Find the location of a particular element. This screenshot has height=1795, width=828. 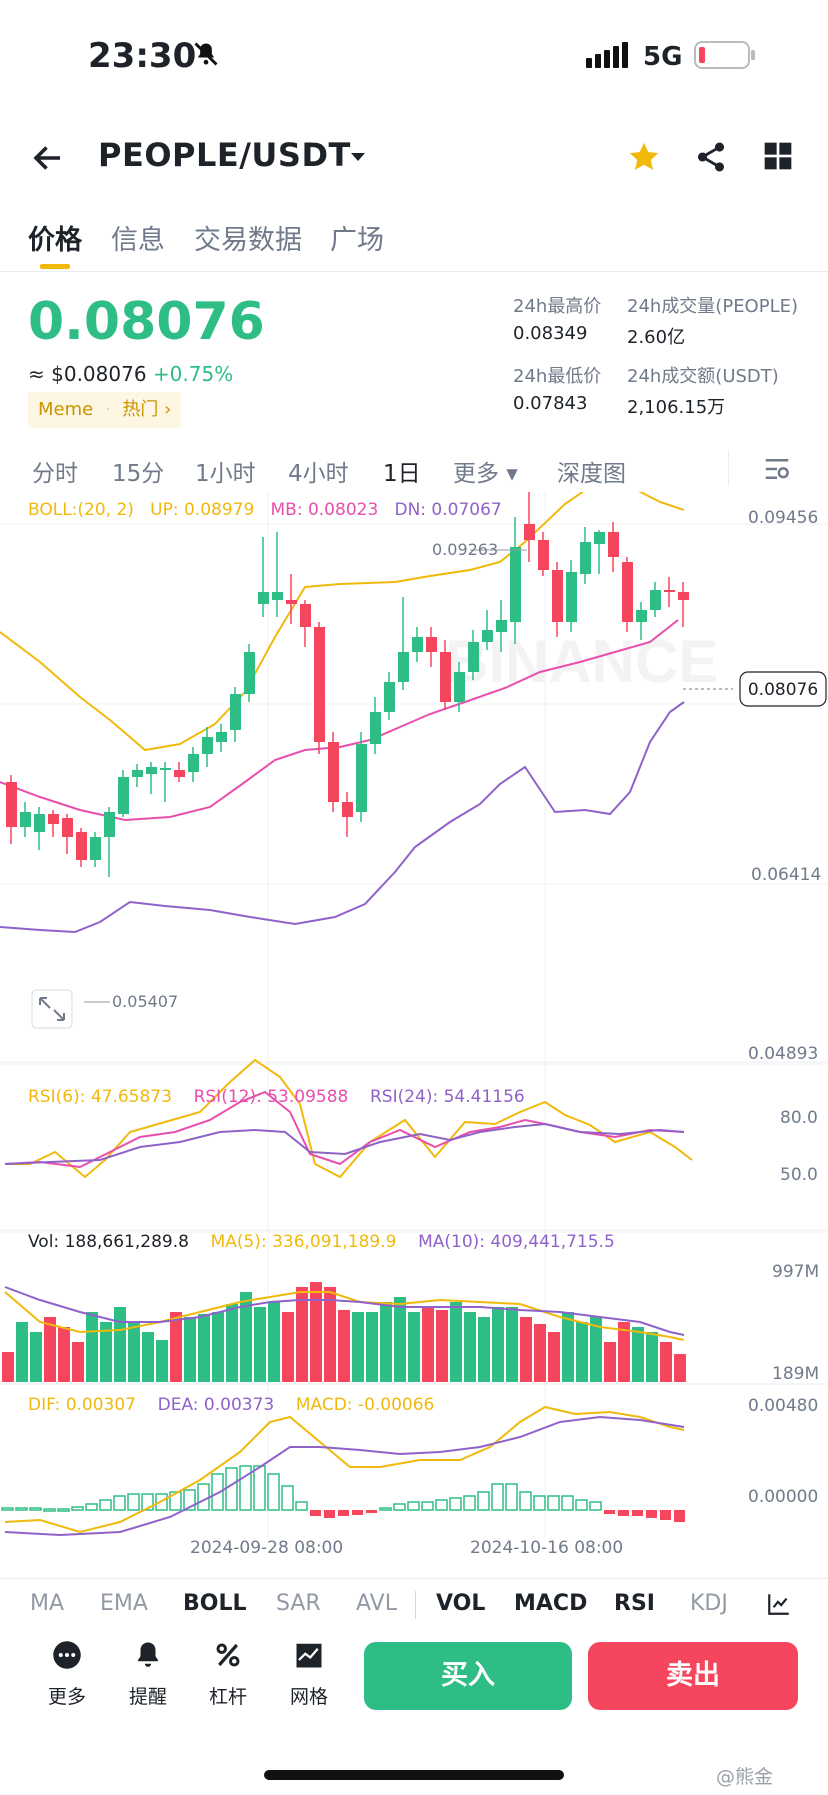

boll-upper-line is located at coordinates (342, 622).